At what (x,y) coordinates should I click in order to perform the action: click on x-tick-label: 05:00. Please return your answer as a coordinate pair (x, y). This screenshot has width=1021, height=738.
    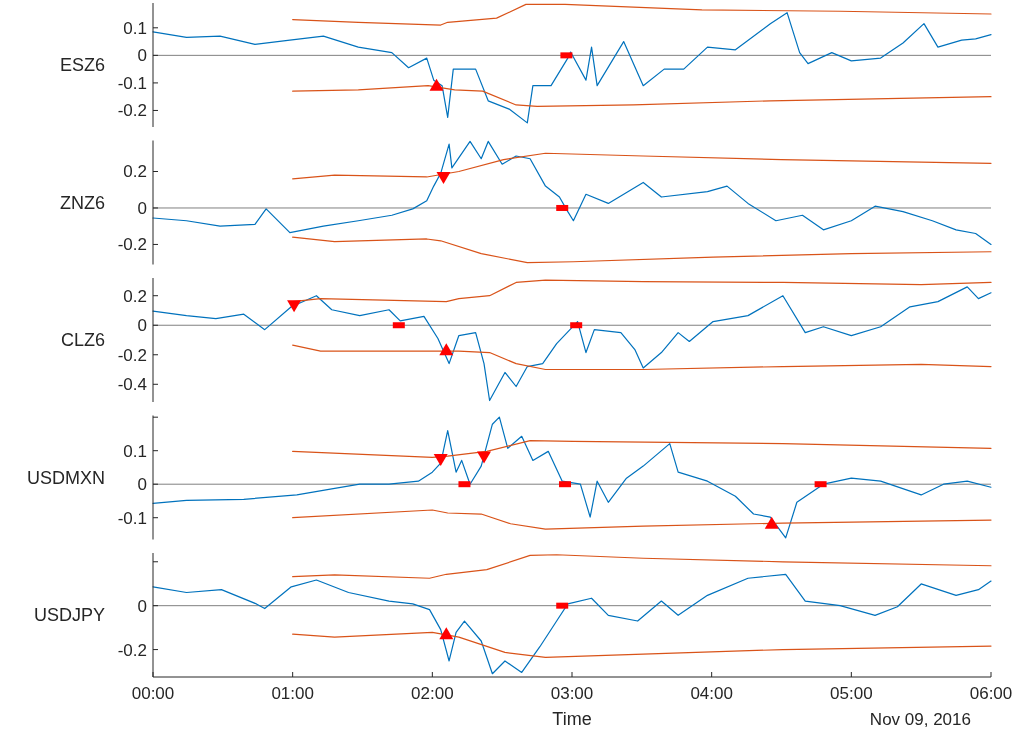
    Looking at the image, I should click on (851, 693).